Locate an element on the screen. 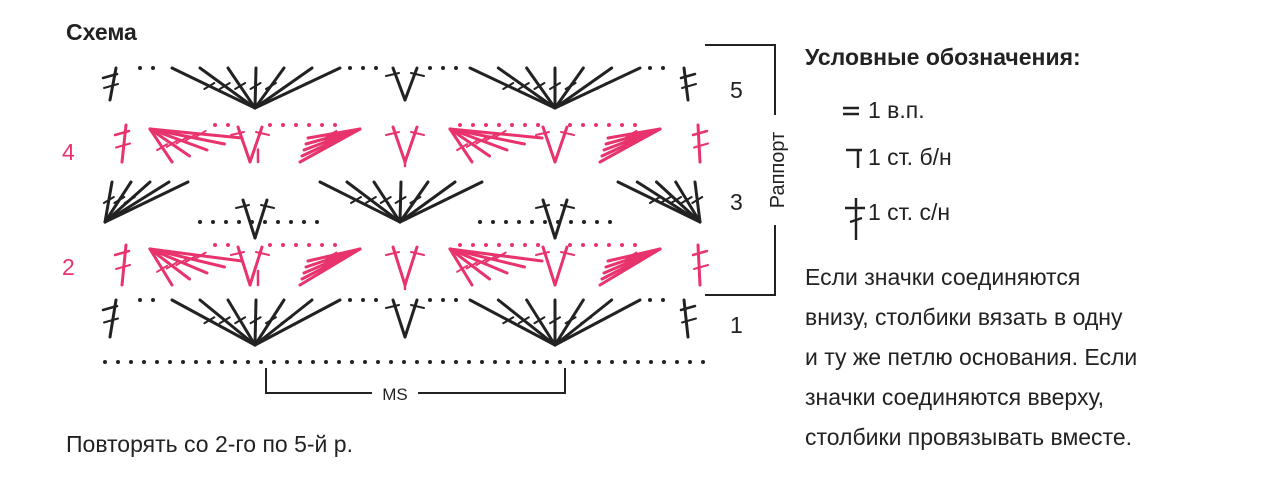 This screenshot has width=1283, height=493. caption: Повторять со 2-го по 5-й р. is located at coordinates (209, 444).